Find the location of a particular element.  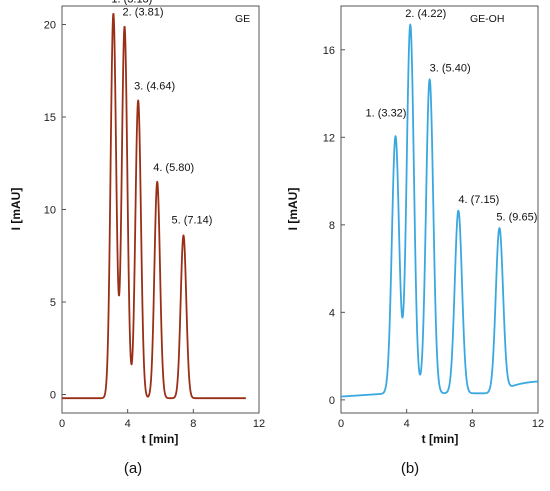

y-tick-label: 12 is located at coordinates (329, 138).